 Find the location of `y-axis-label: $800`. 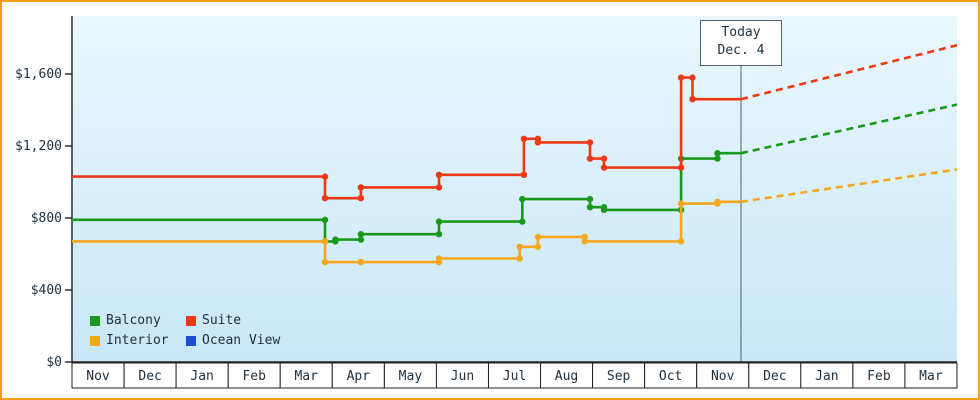

y-axis-label: $800 is located at coordinates (46, 218).